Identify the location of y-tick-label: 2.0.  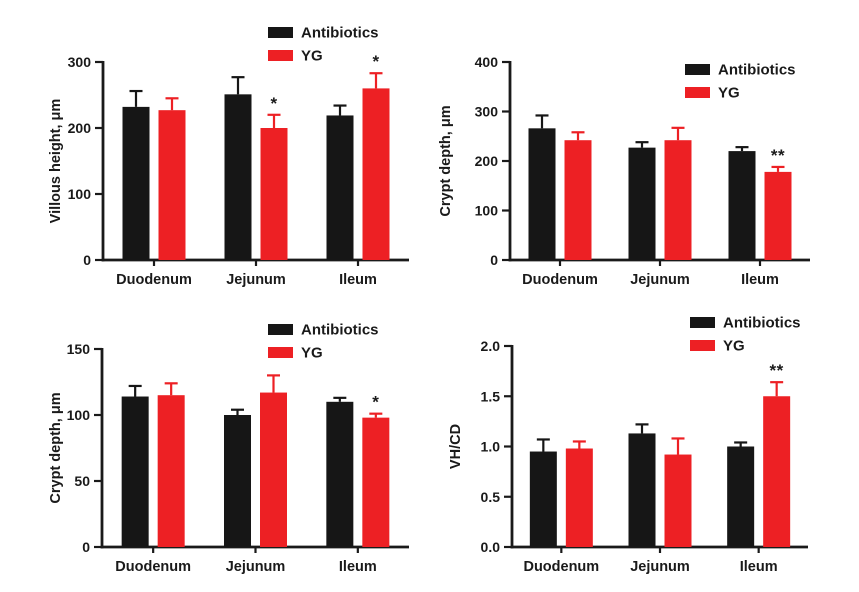
(491, 346).